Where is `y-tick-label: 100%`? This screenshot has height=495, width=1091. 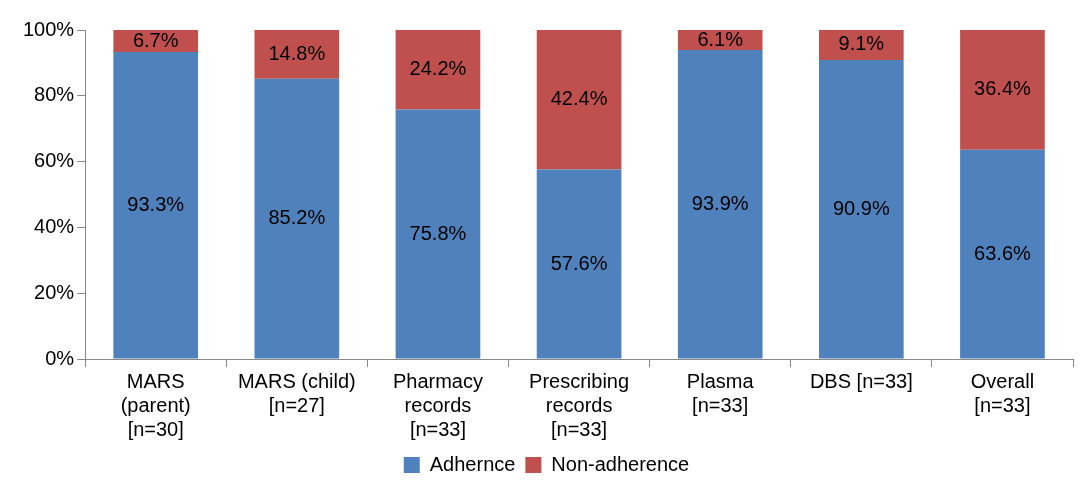
y-tick-label: 100% is located at coordinates (49, 28).